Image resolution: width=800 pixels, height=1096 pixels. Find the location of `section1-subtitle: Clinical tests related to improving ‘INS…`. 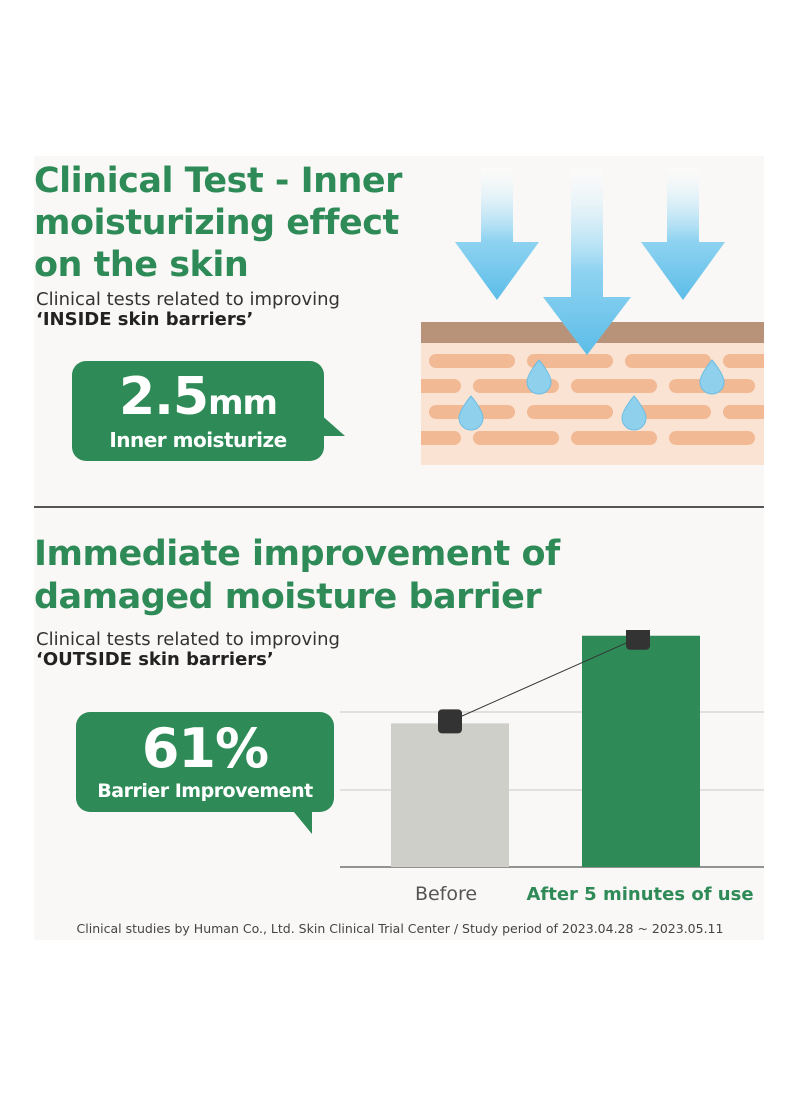

section1-subtitle: Clinical tests related to improving ‘INS… is located at coordinates (188, 310).